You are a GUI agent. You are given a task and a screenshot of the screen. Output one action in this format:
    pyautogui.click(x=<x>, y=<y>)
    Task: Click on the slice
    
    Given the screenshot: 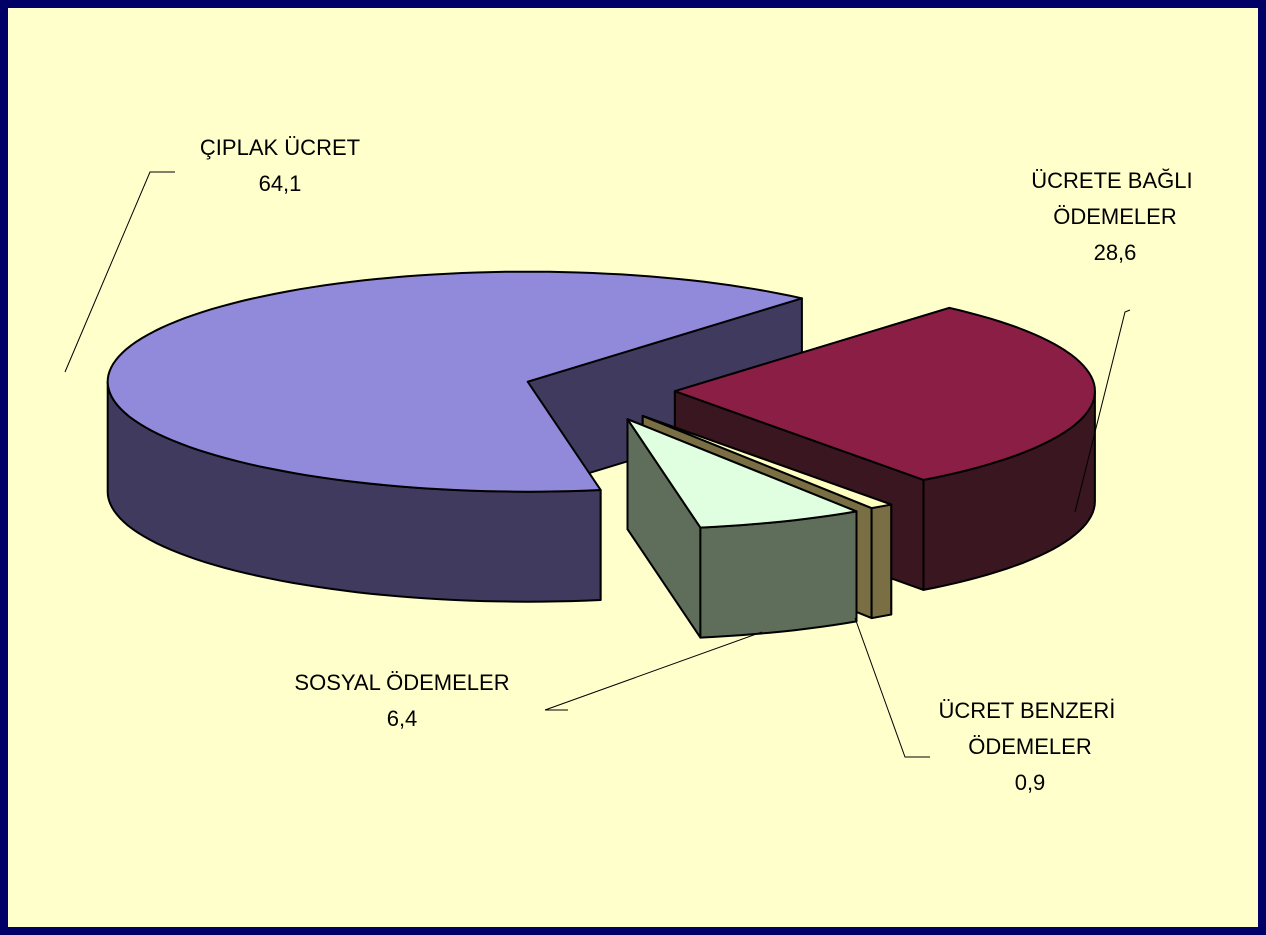 What is the action you would take?
    pyautogui.click(x=742, y=528)
    